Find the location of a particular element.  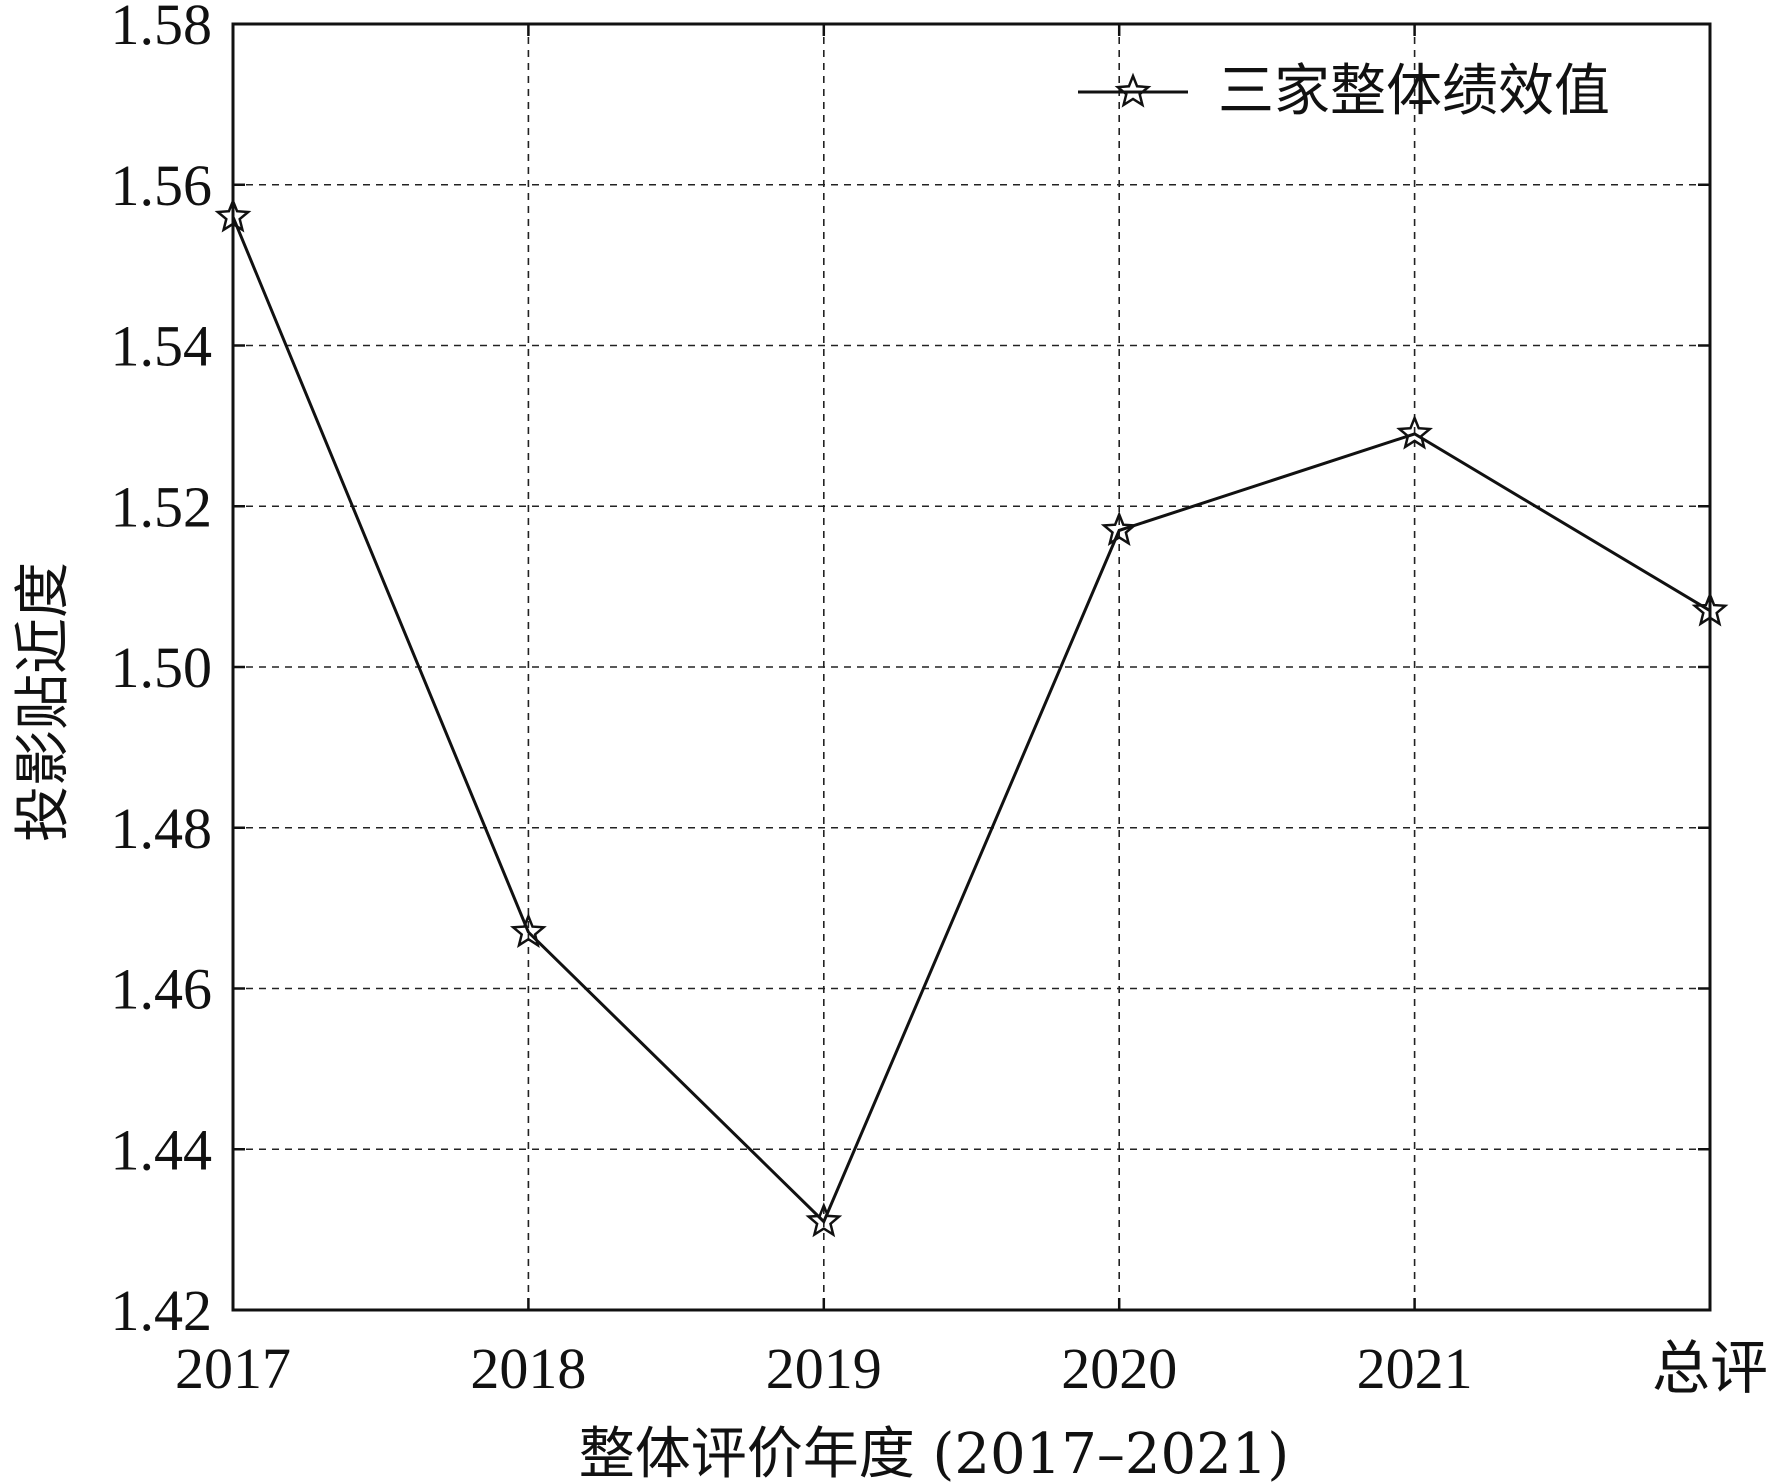

y-axis-title: 投影贴近度 is located at coordinates (43, 702).